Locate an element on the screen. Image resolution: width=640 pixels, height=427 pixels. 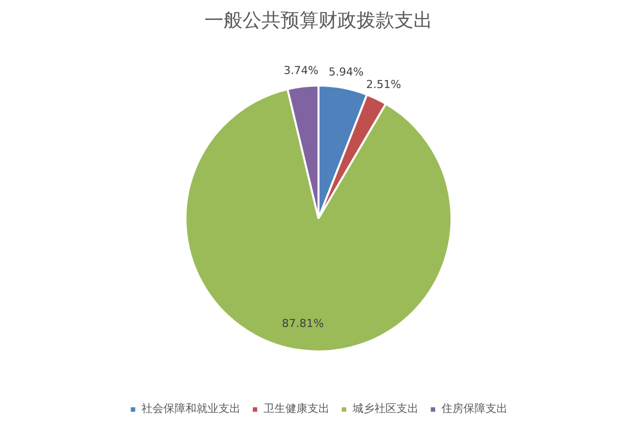
legend-label: 卫生健康支出 is located at coordinates (297, 408).